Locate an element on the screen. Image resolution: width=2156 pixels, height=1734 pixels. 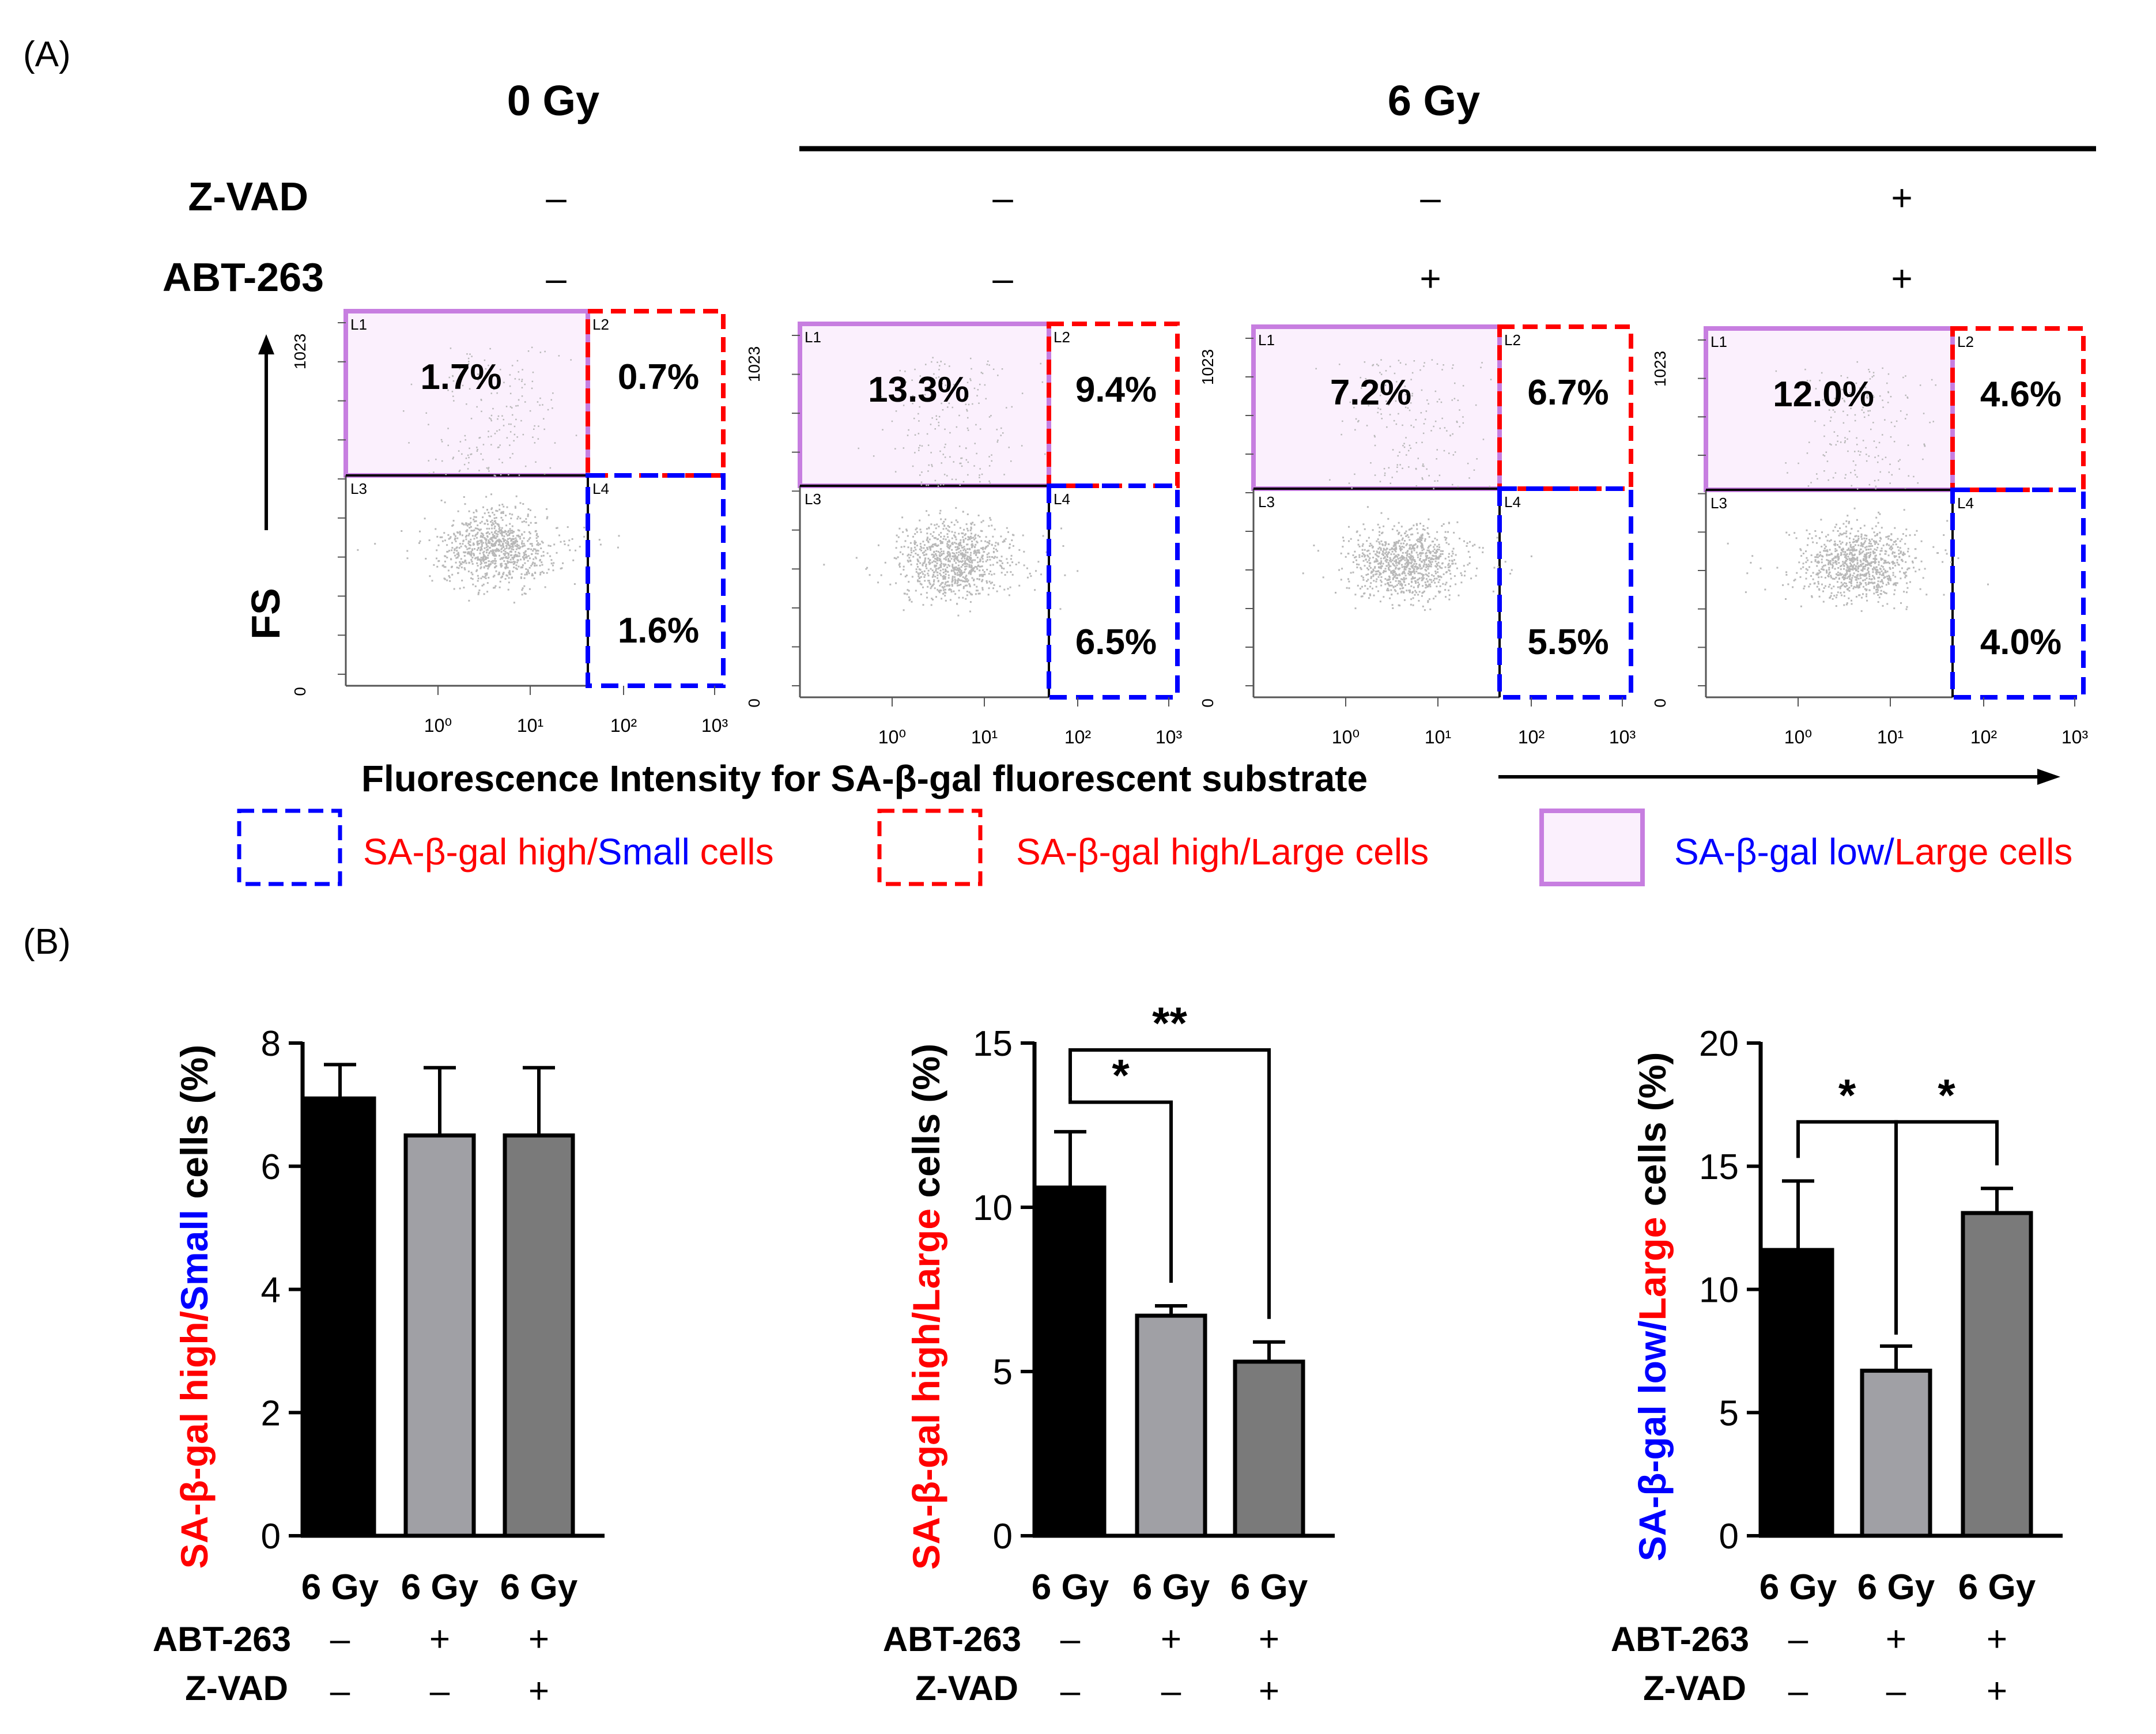
pct-l2: 0.7% is located at coordinates (659, 377).